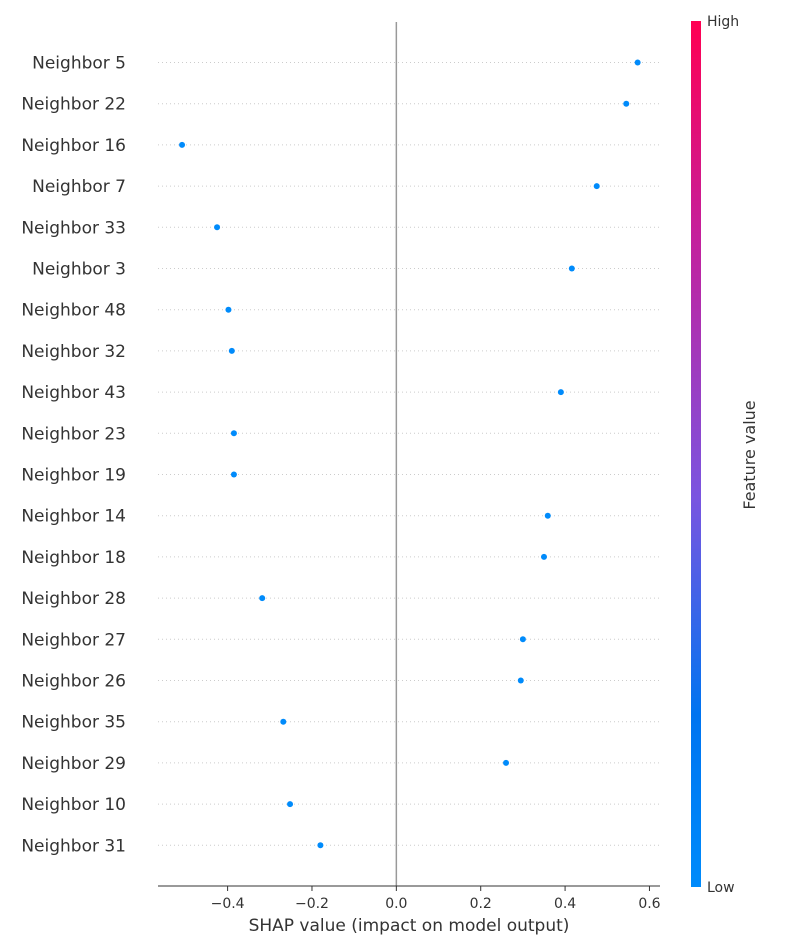 This screenshot has width=800, height=950. What do you see at coordinates (73, 311) in the screenshot?
I see `feature-label: Neighbor 48` at bounding box center [73, 311].